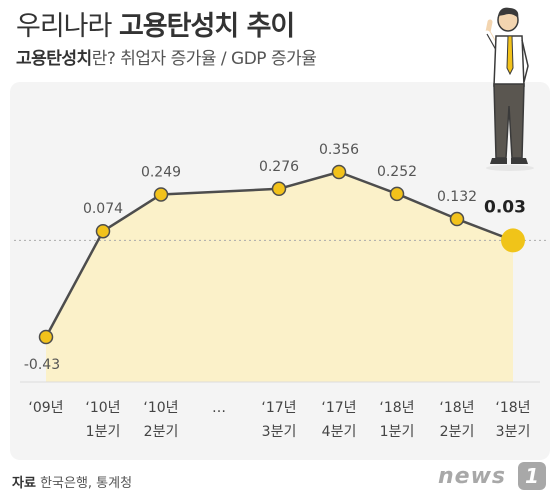 This screenshot has width=560, height=504. What do you see at coordinates (54, 59) in the screenshot?
I see `subtitle-bold: 고용탄성치` at bounding box center [54, 59].